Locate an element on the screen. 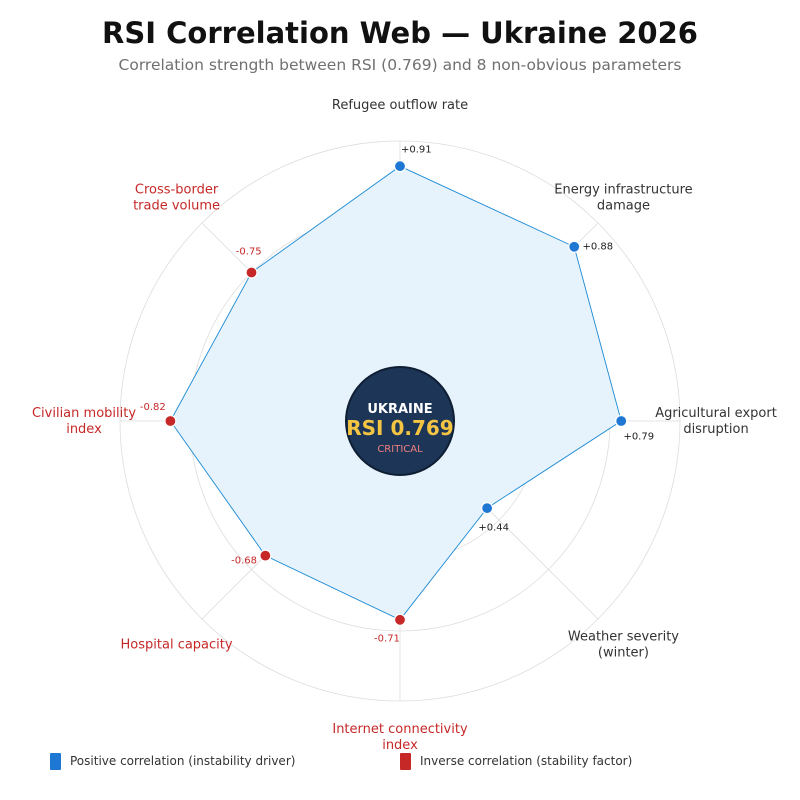 This screenshot has height=800, width=800. center-badge-circle is located at coordinates (400, 421).